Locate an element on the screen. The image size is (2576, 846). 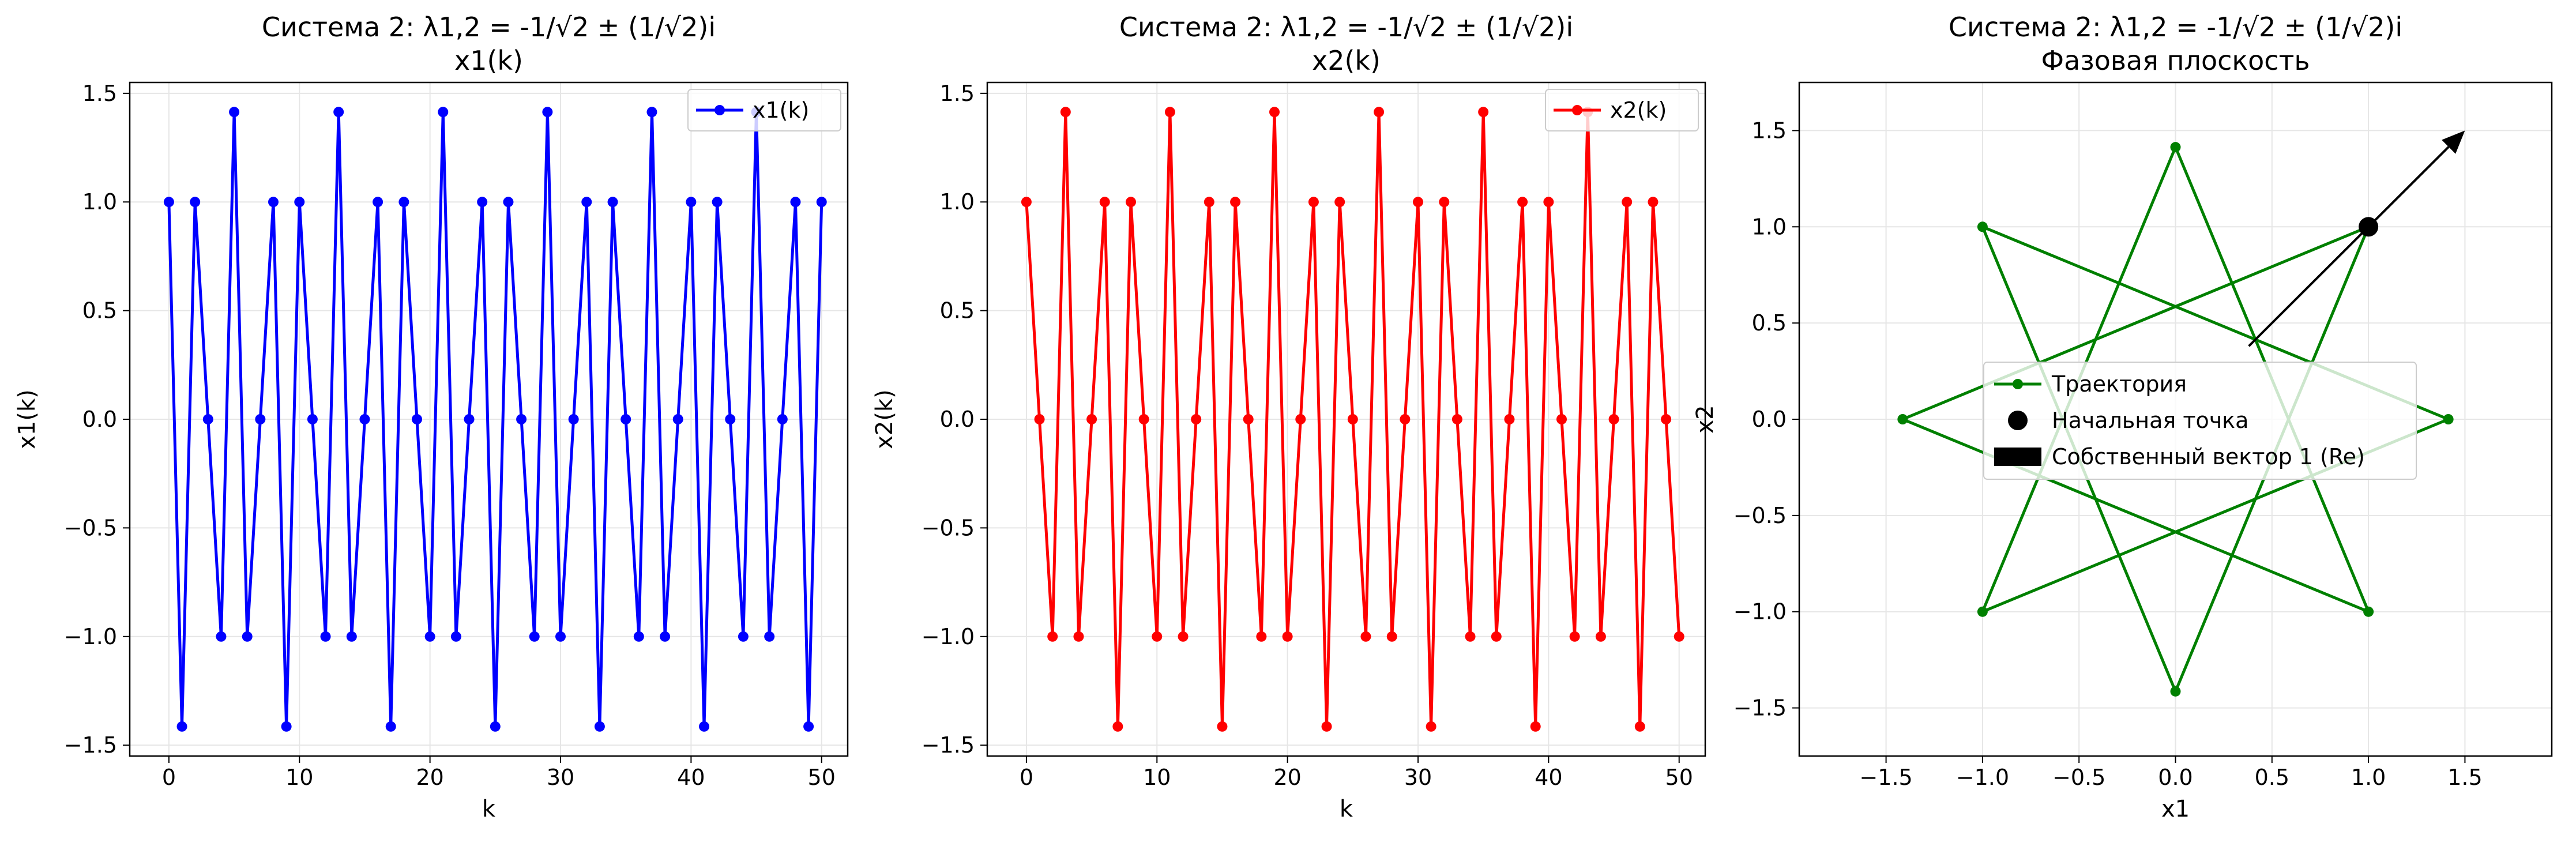
y-tick-label: 1.5 is located at coordinates (1769, 130).